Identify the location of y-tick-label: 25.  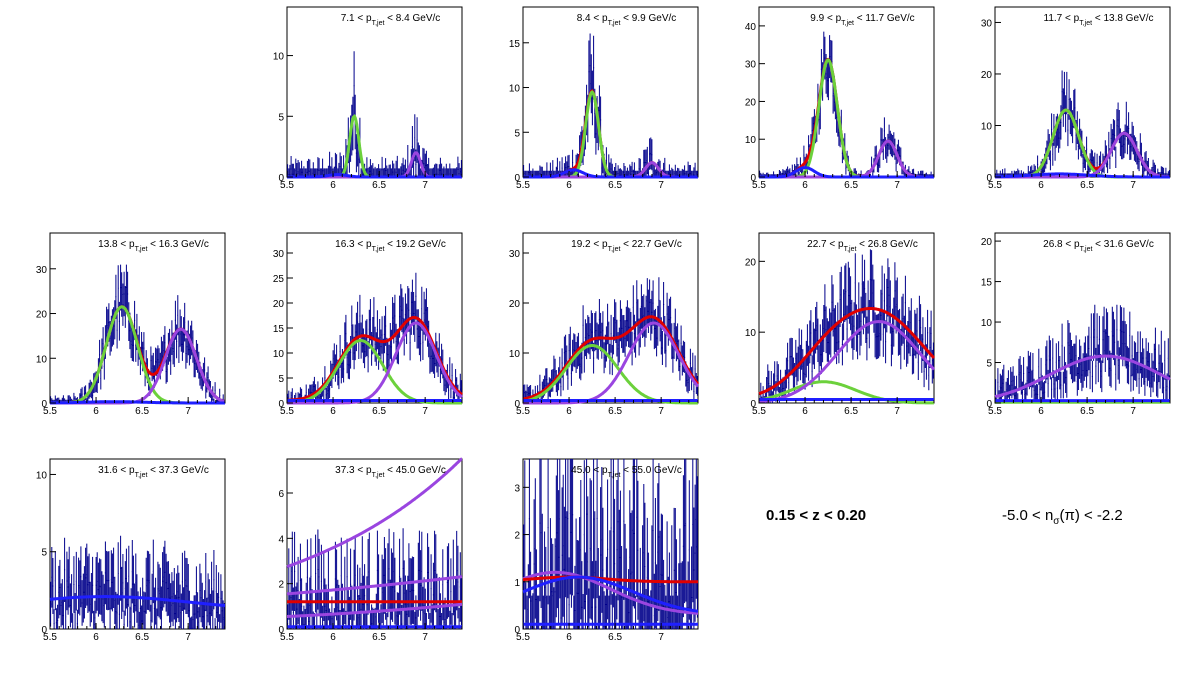
(279, 279).